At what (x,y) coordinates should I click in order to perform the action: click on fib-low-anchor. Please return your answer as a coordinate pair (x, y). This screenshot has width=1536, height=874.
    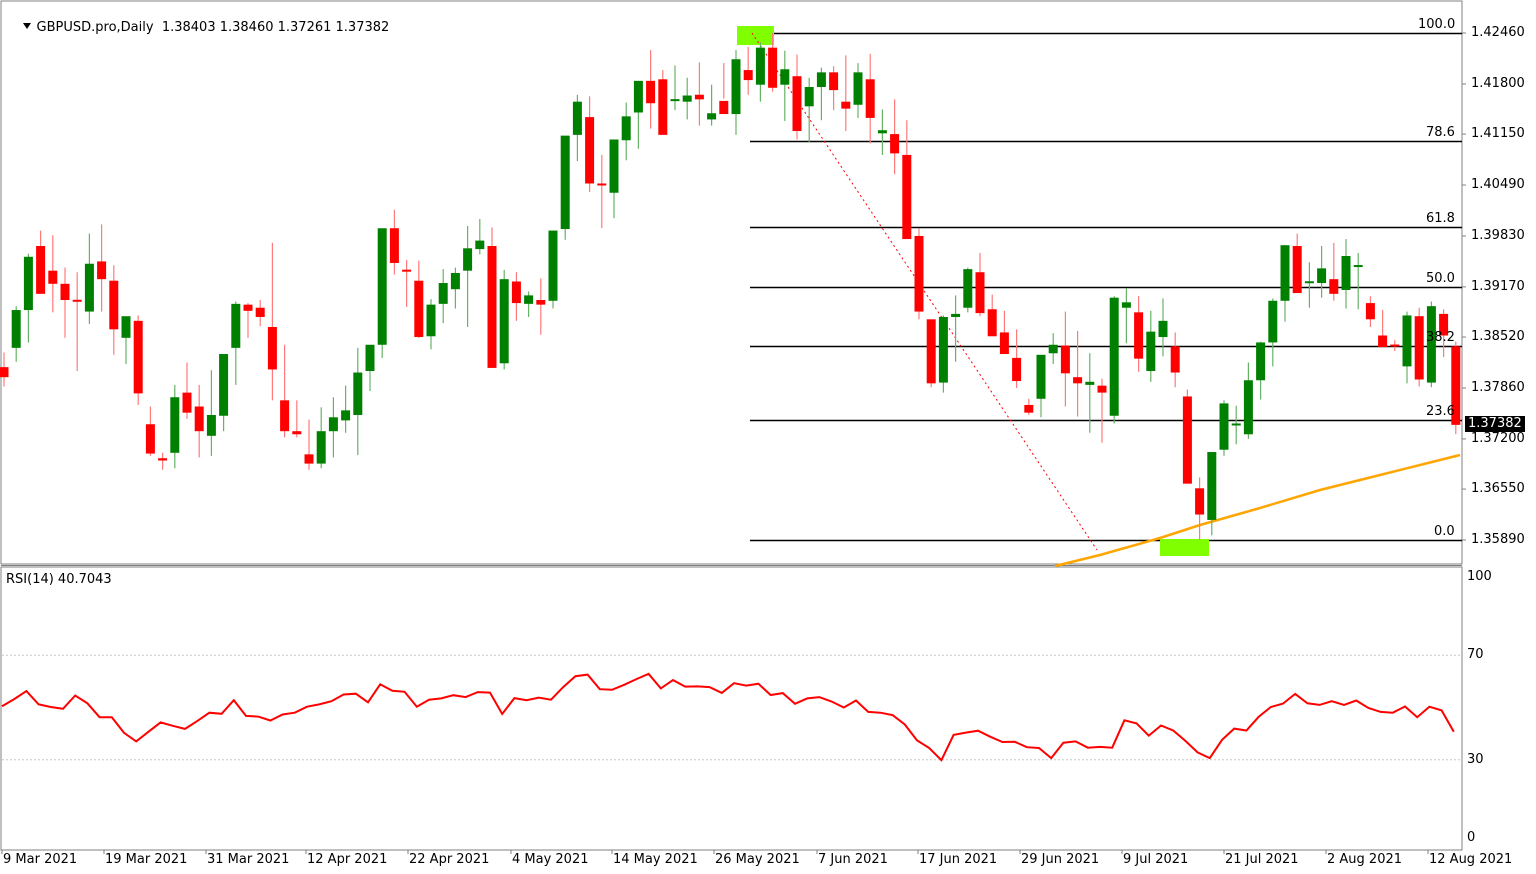
    Looking at the image, I should click on (1184, 547).